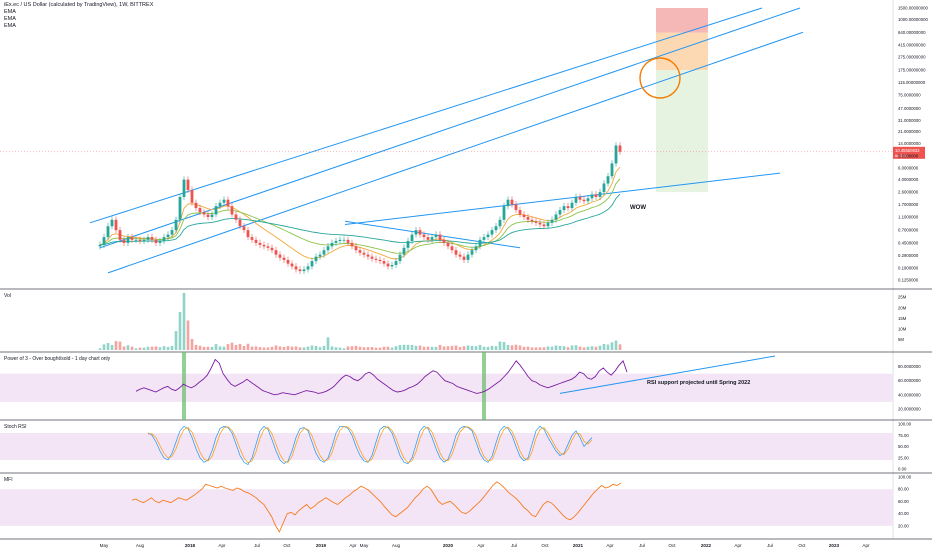 Image resolution: width=932 pixels, height=550 pixels. I want to click on time-axis-label: 2019, so click(321, 545).